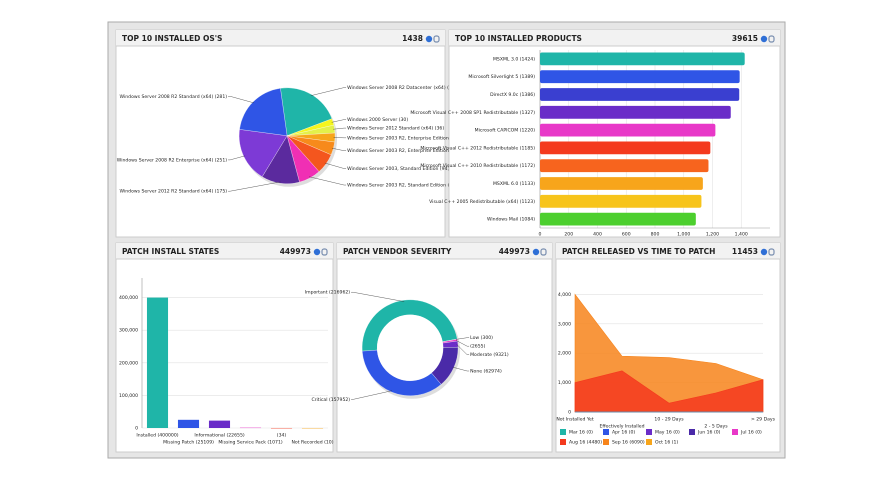 This screenshot has width=891, height=500. I want to click on x-tick-label: (34), so click(282, 436).